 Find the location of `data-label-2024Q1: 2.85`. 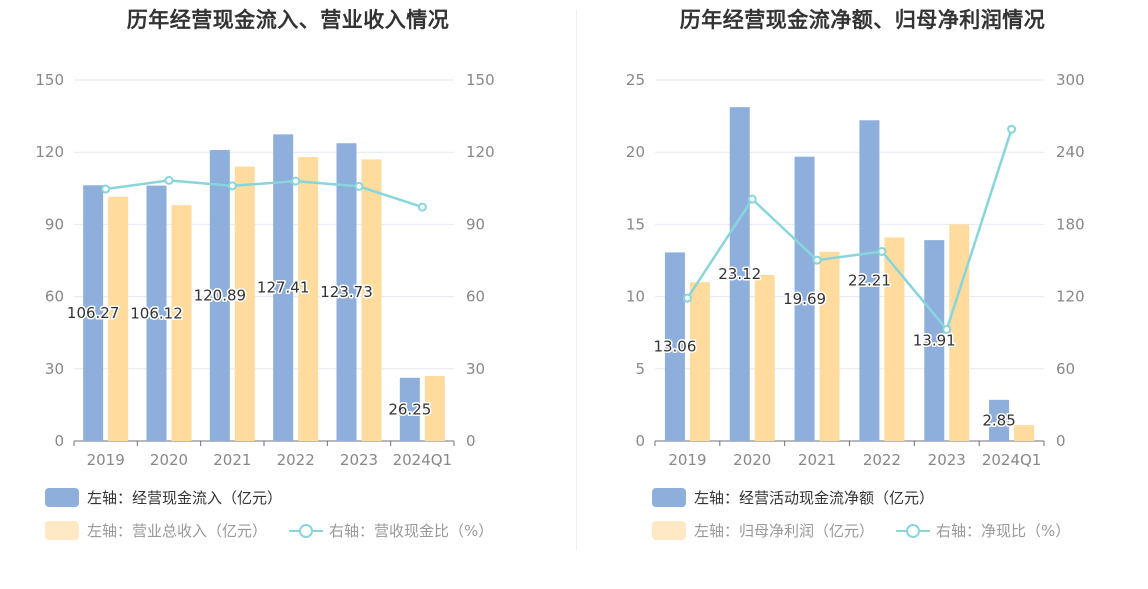

data-label-2024Q1: 2.85 is located at coordinates (998, 420).